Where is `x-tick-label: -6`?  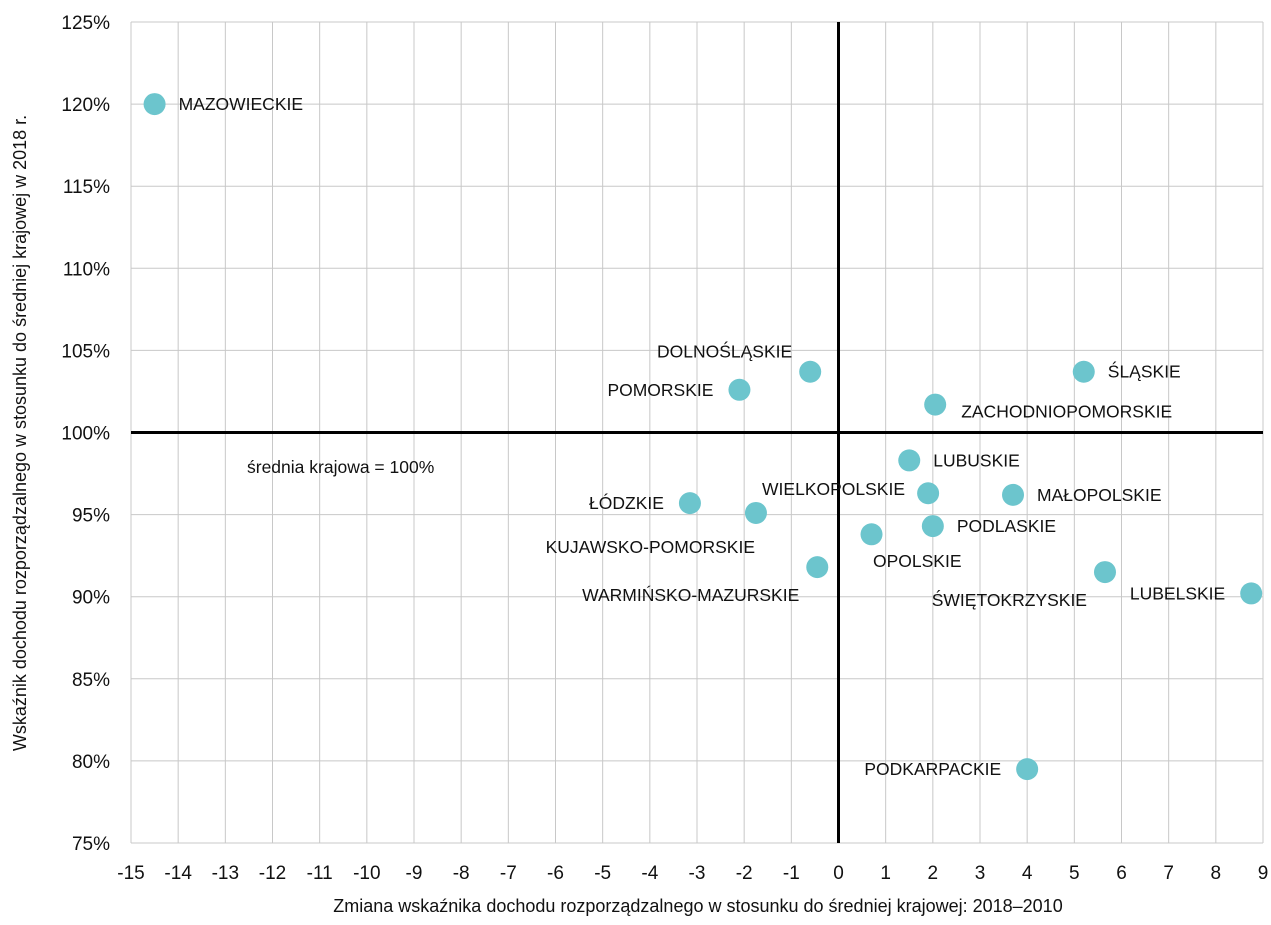
x-tick-label: -6 is located at coordinates (555, 873).